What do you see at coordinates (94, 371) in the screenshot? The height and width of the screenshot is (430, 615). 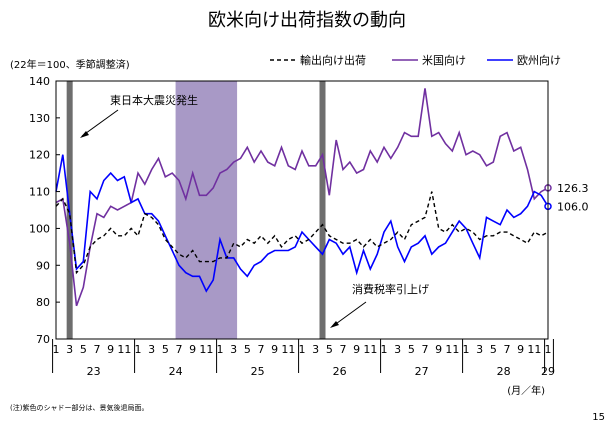 I see `x-year-label: 23` at bounding box center [94, 371].